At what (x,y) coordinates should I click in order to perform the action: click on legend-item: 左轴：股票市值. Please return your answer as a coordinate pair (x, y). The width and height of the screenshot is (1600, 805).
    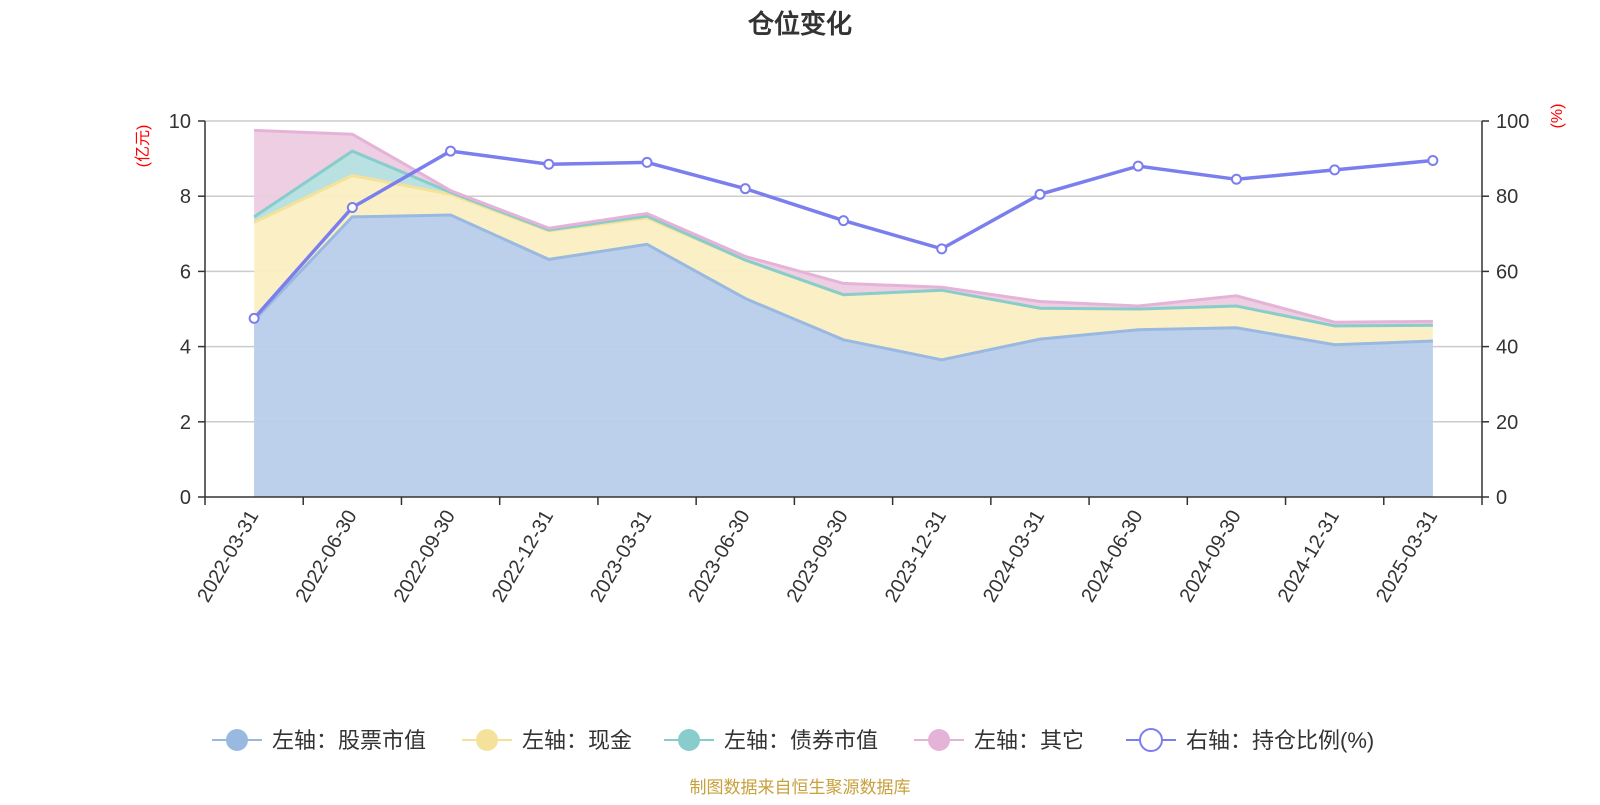
    Looking at the image, I should click on (319, 740).